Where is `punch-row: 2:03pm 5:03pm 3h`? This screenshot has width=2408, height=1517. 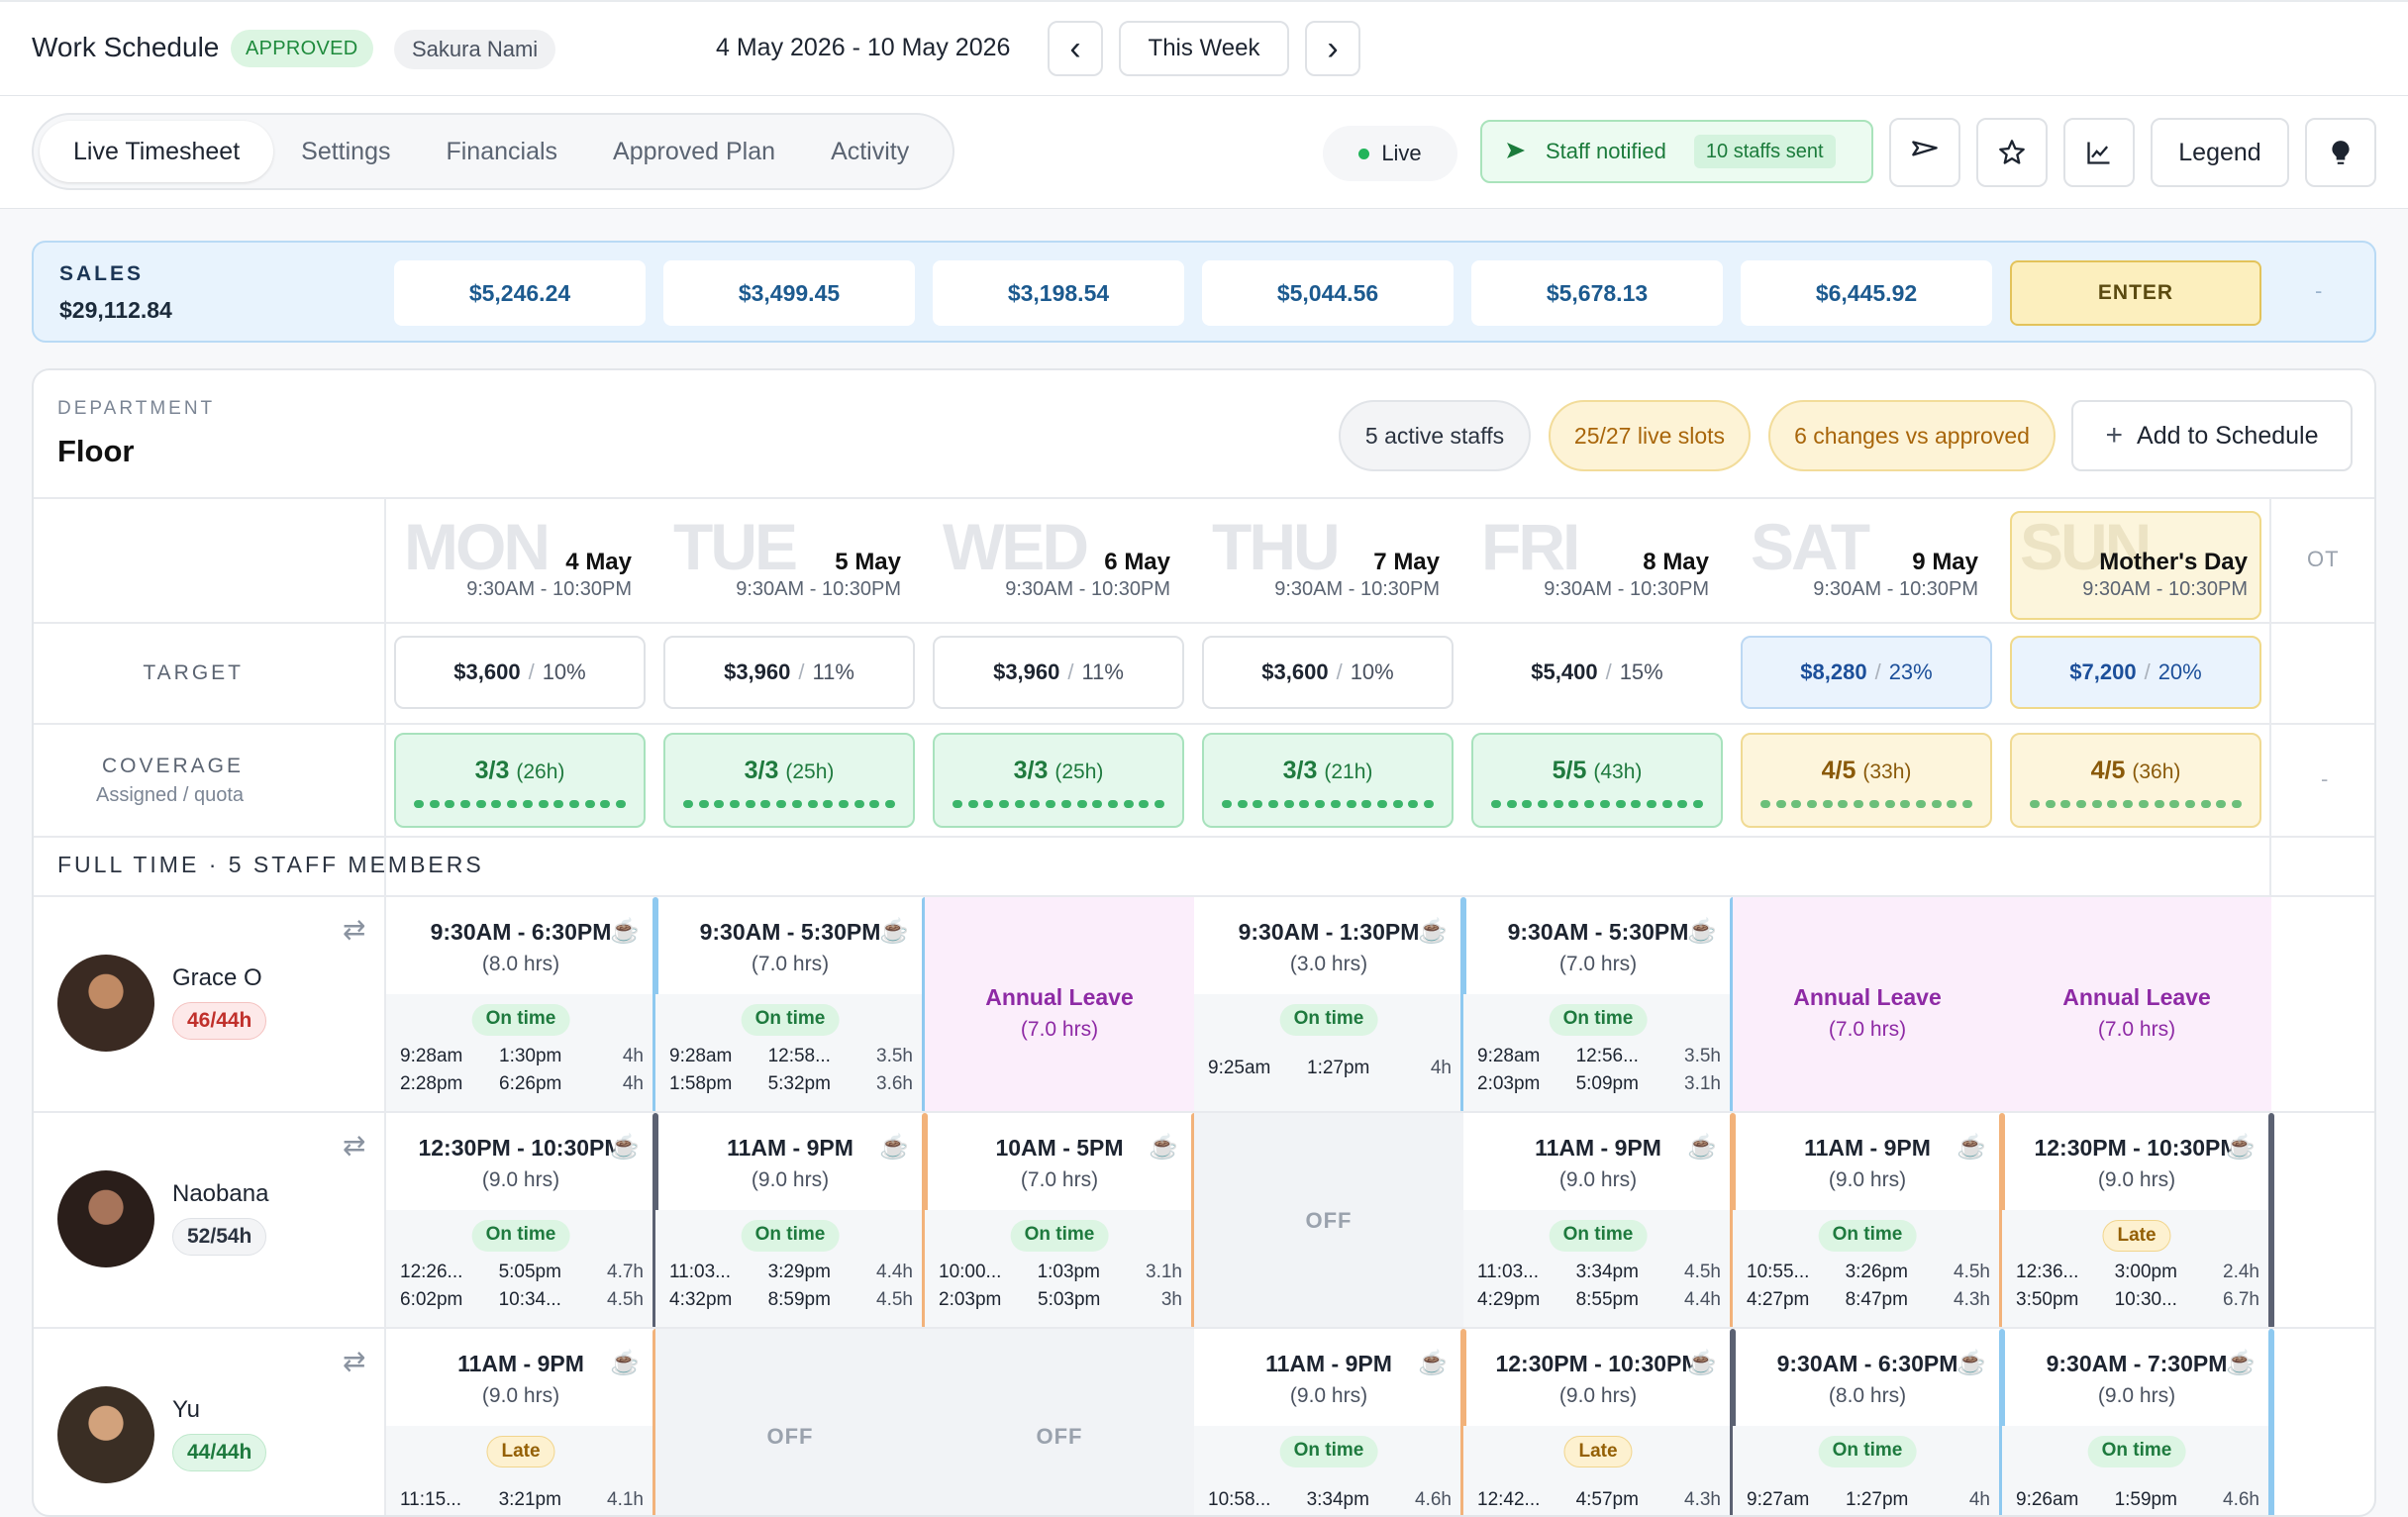 punch-row: 2:03pm 5:03pm 3h is located at coordinates (1060, 1300).